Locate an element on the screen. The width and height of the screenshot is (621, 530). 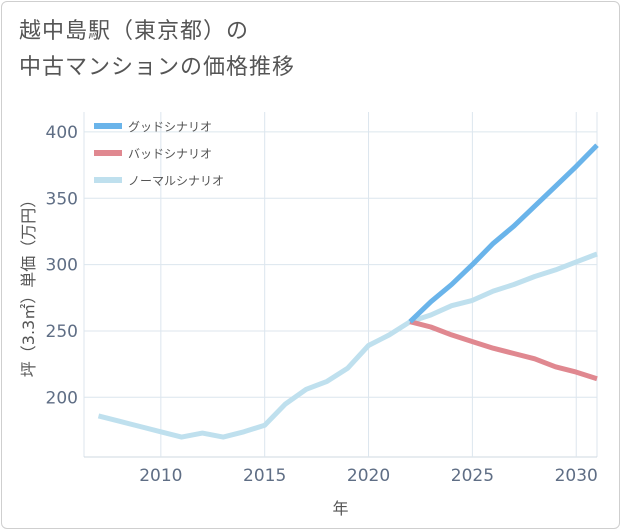
x-tick-label: 2020 is located at coordinates (368, 476).